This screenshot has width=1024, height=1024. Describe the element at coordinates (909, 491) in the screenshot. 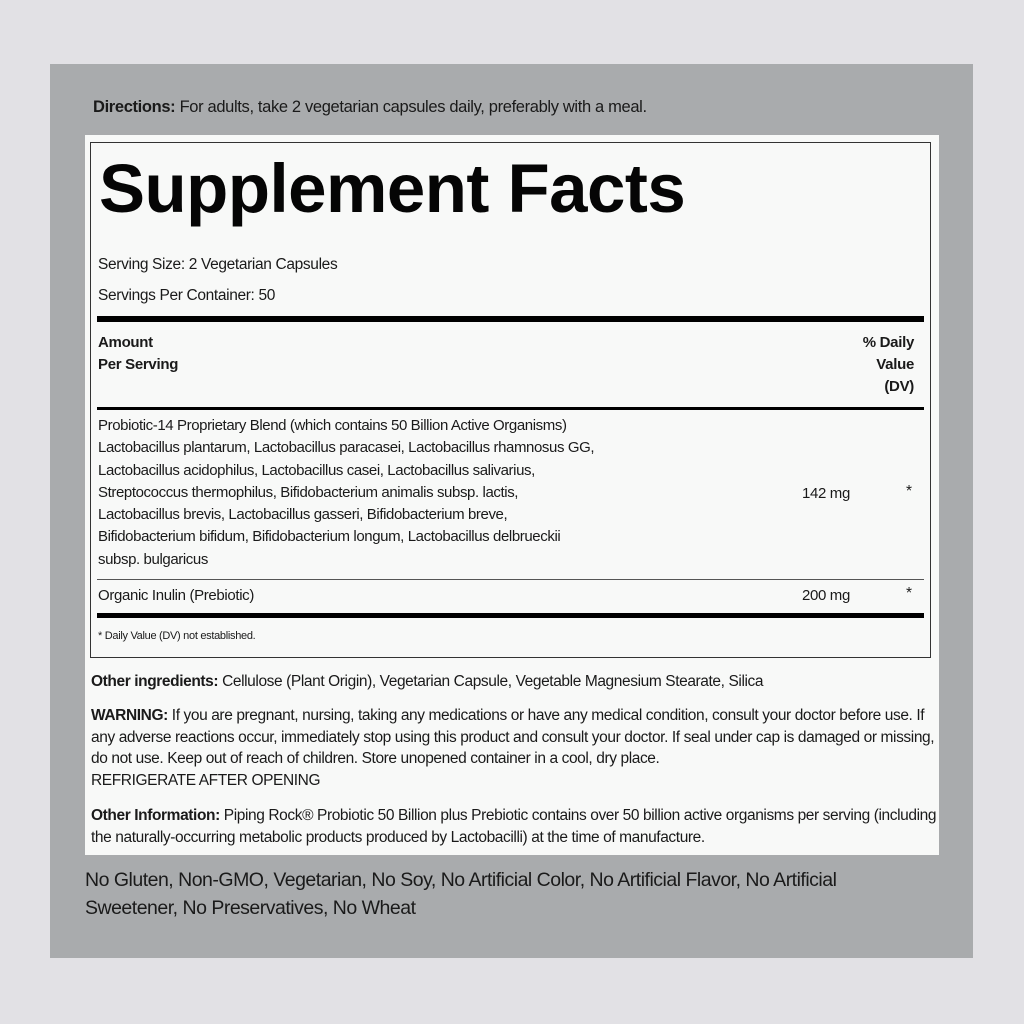

I see `blend-dv: *` at that location.